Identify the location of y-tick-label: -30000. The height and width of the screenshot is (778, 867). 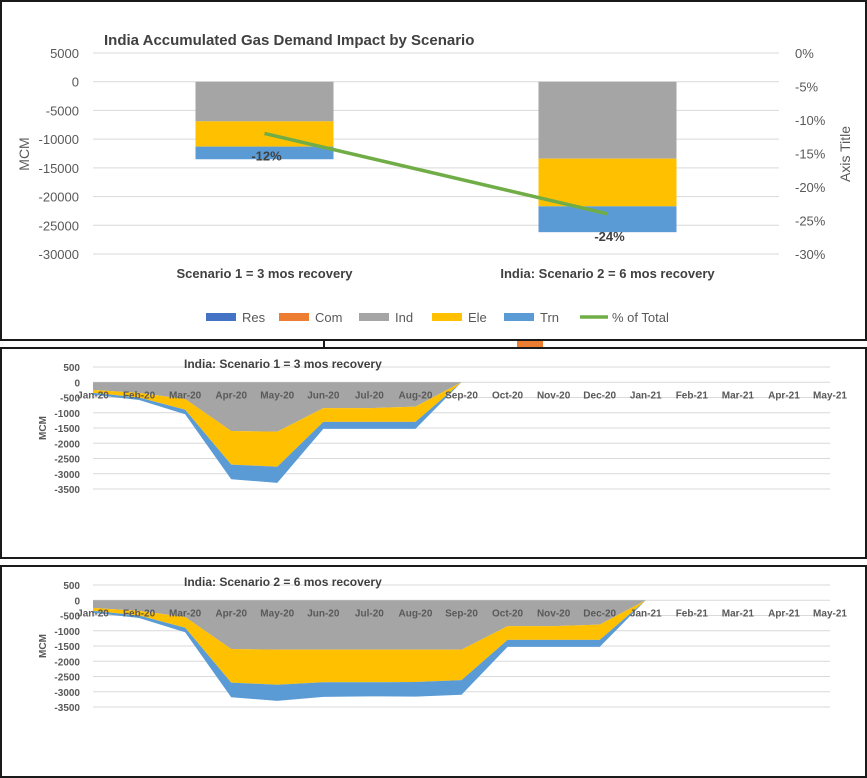
(59, 254).